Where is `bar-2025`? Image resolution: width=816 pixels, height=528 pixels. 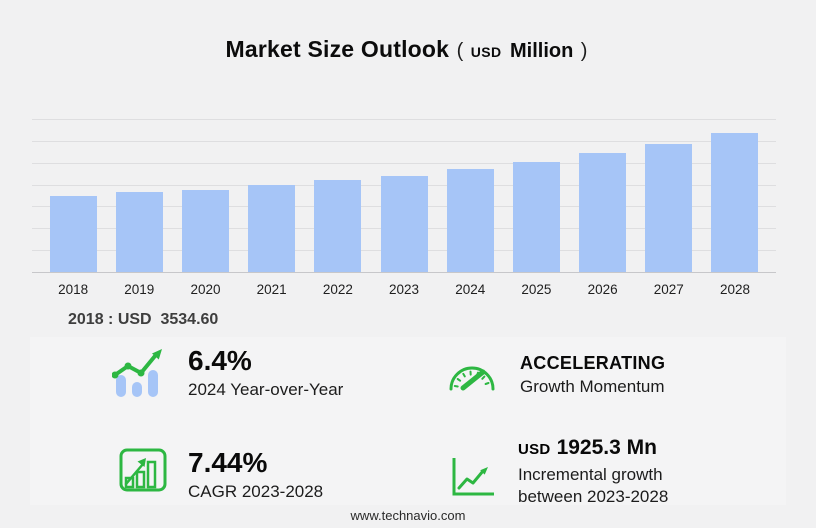
bar-2025 is located at coordinates (536, 217).